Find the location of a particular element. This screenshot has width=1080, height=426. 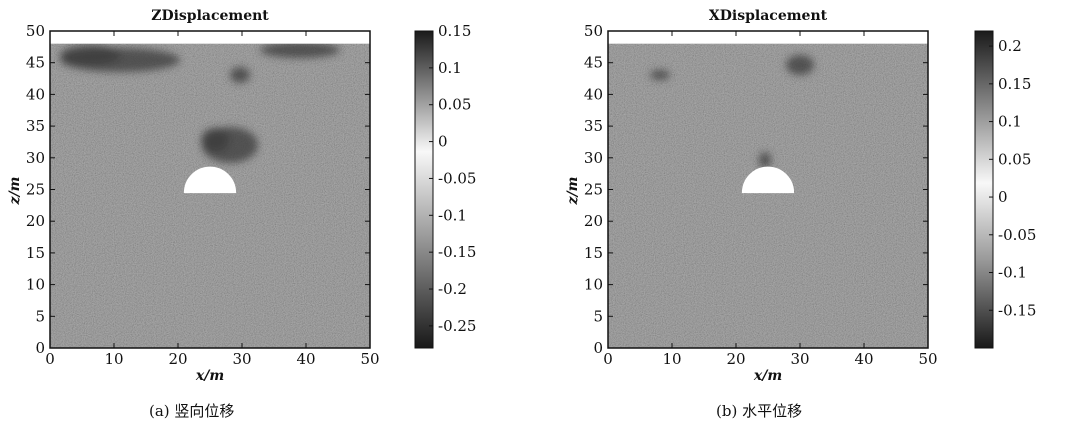

colorbar-tick-label: 0.2 is located at coordinates (1010, 46).